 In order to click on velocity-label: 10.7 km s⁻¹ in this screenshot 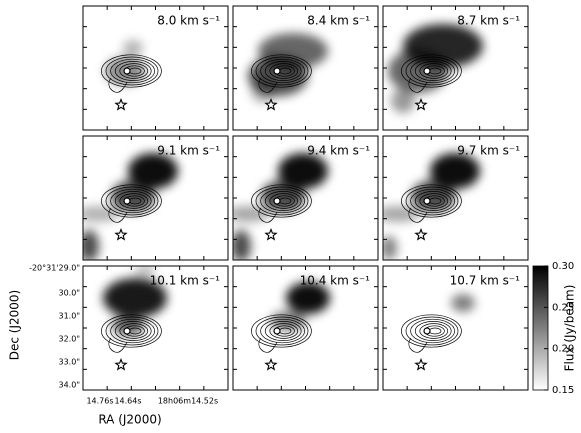, I will do `click(485, 281)`.